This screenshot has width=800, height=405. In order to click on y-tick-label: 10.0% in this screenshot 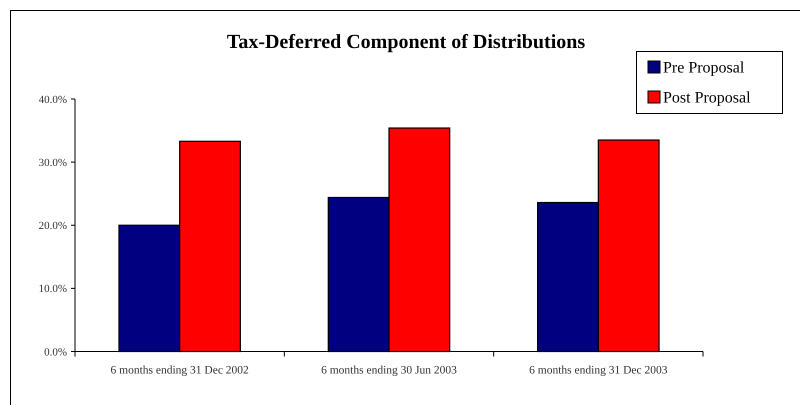, I will do `click(52, 289)`.